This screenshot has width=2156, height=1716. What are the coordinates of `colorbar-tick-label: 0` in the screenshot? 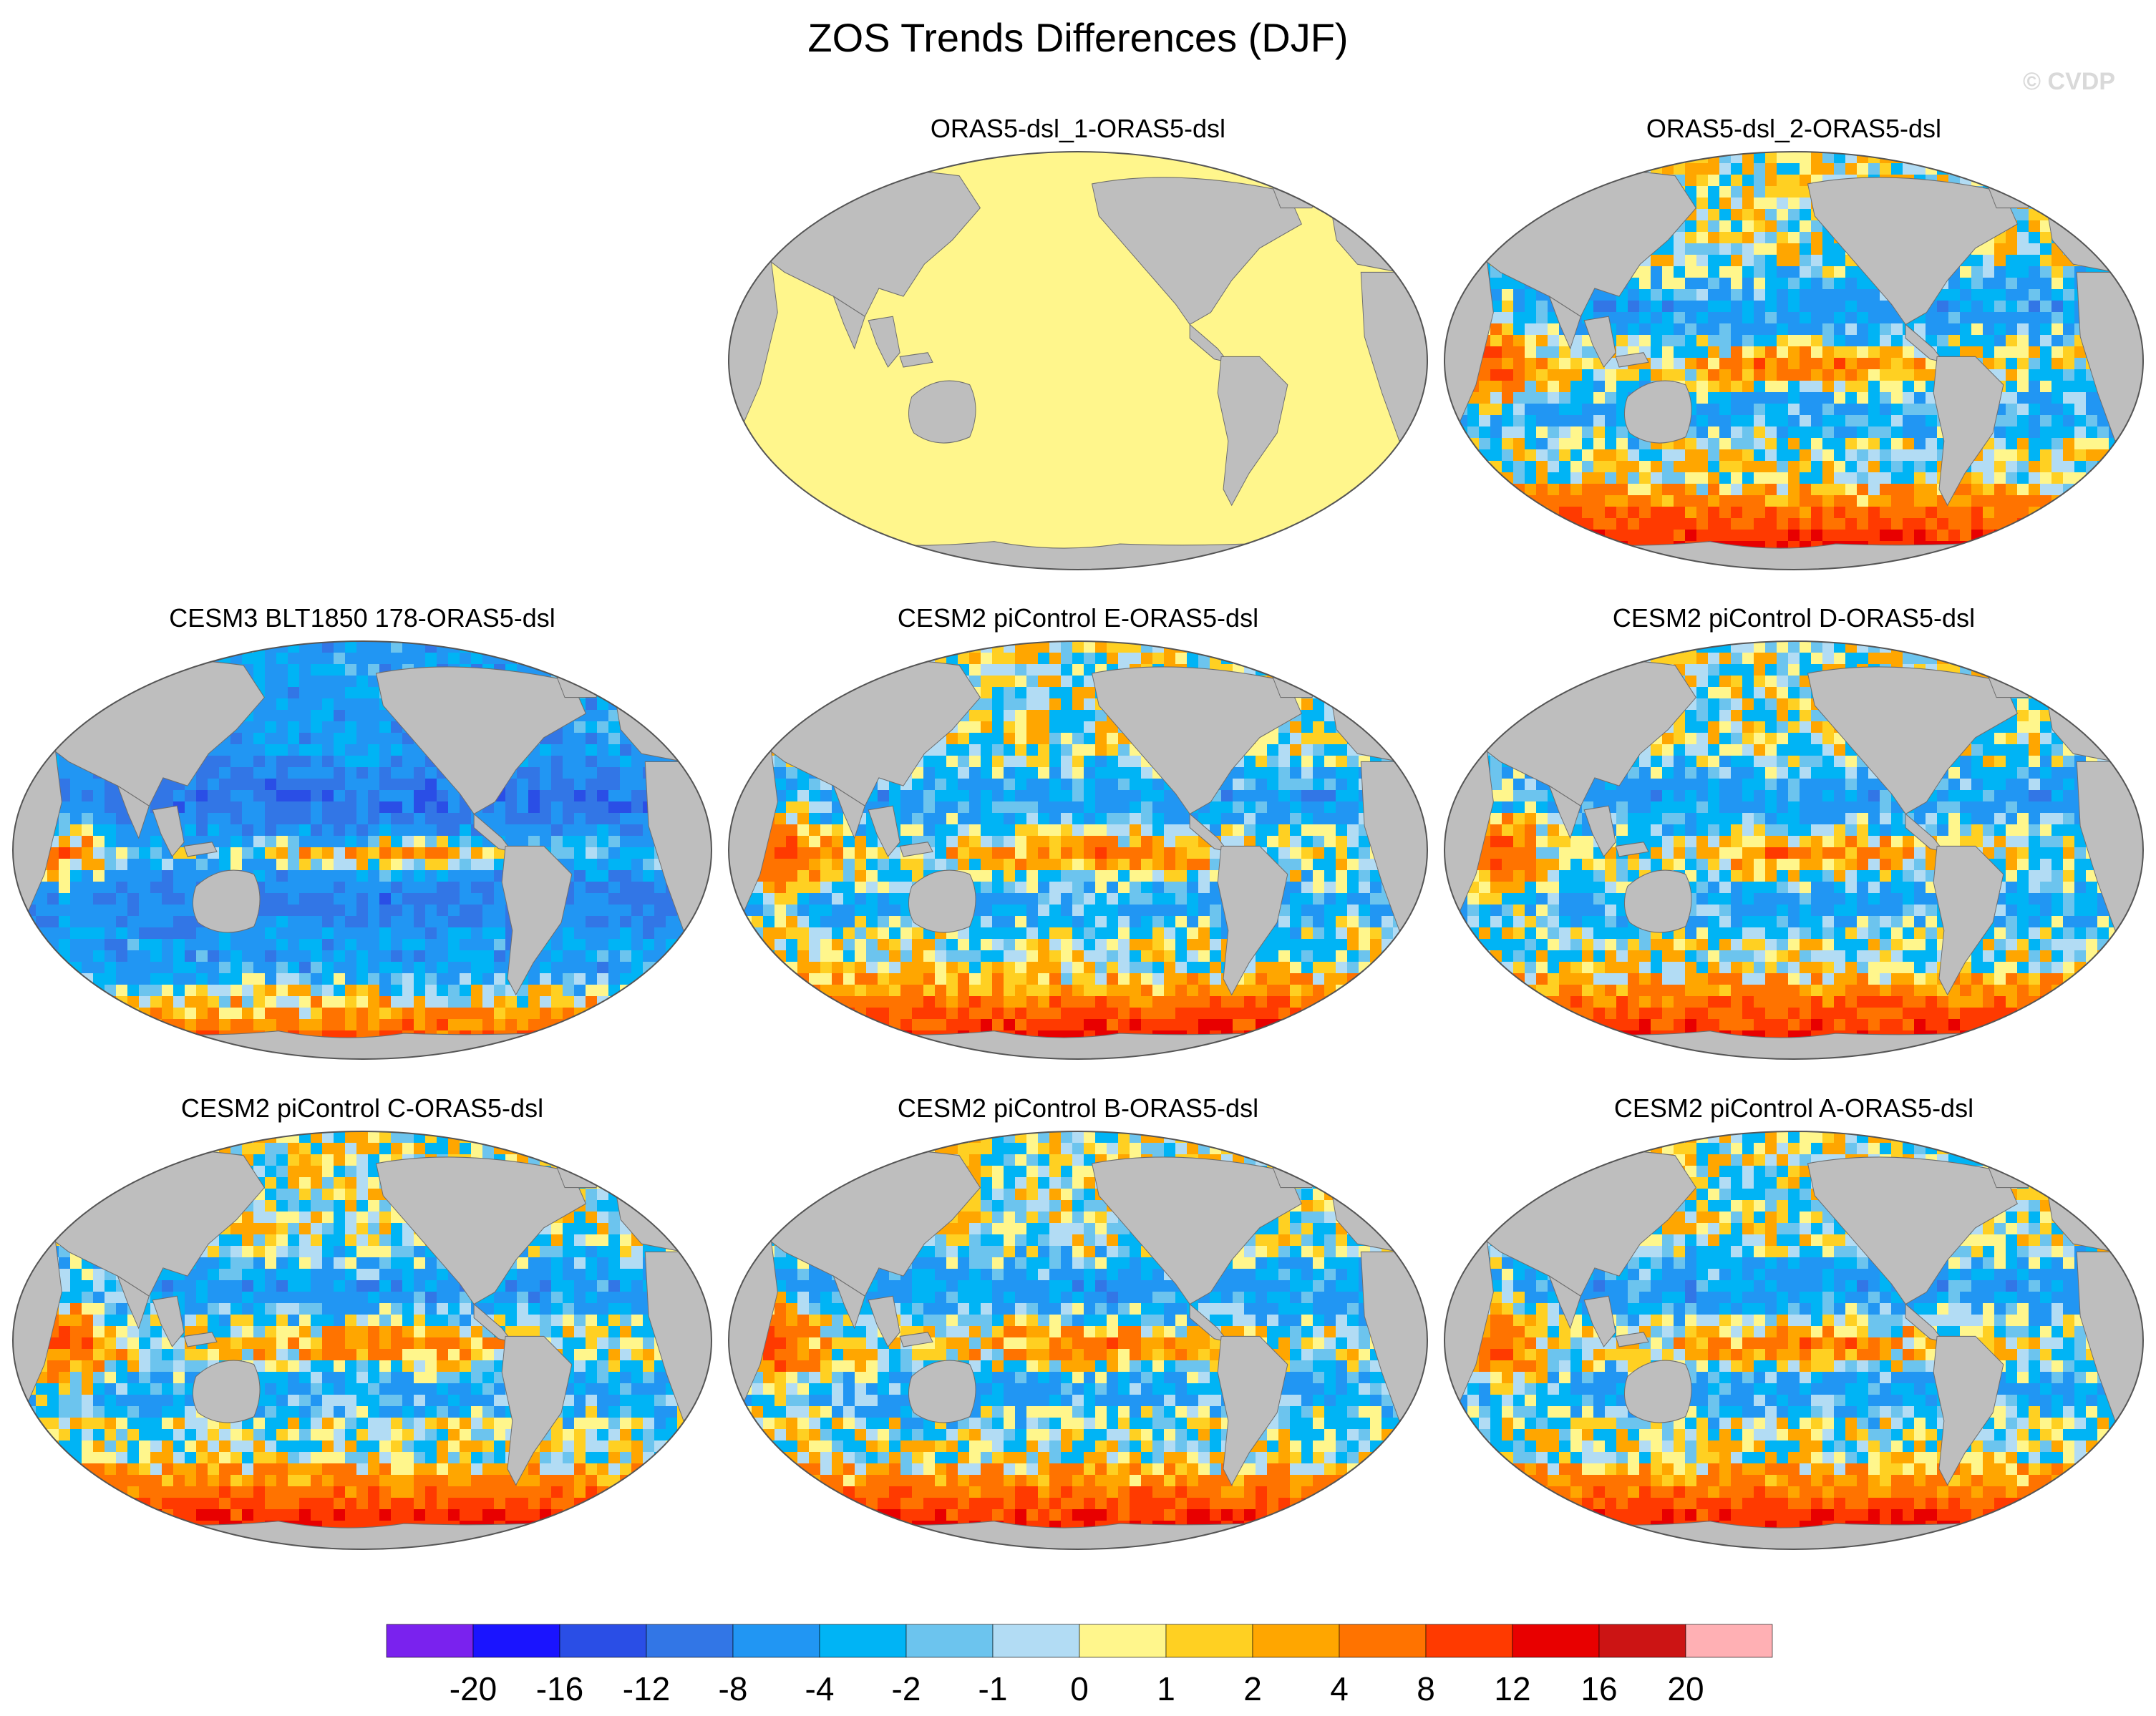 It's located at (1080, 1688).